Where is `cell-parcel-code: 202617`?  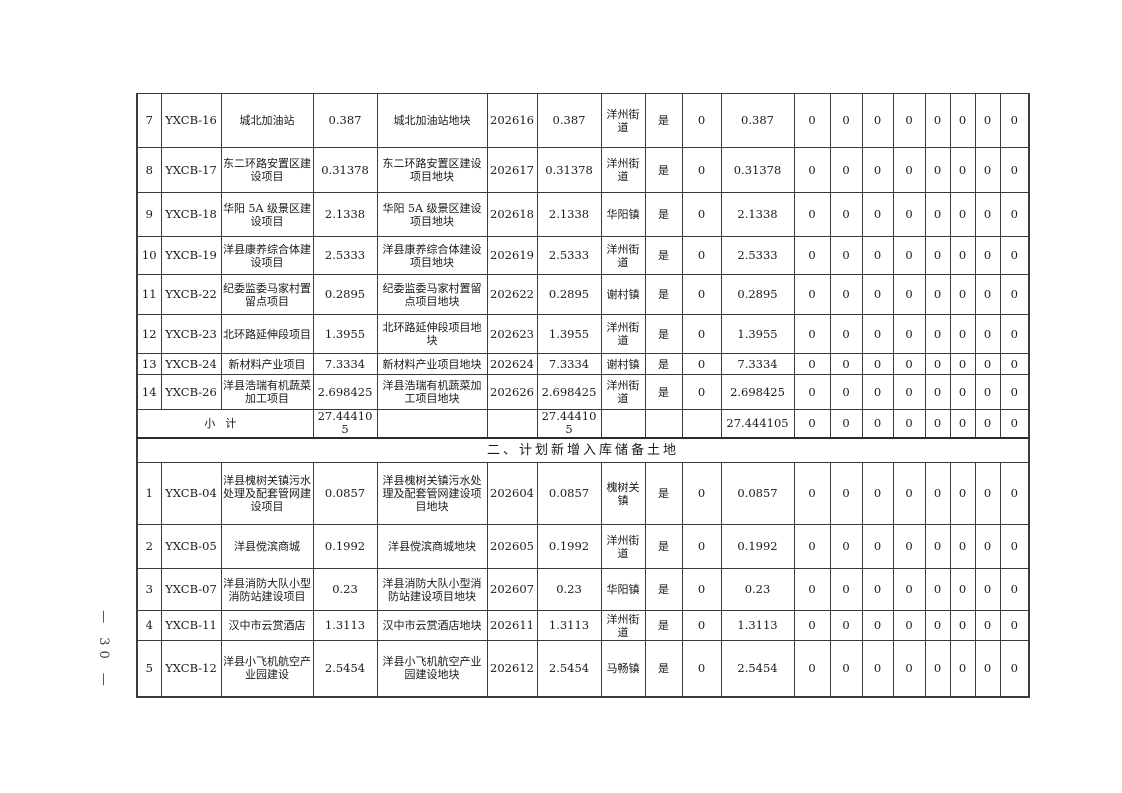 cell-parcel-code: 202617 is located at coordinates (512, 170).